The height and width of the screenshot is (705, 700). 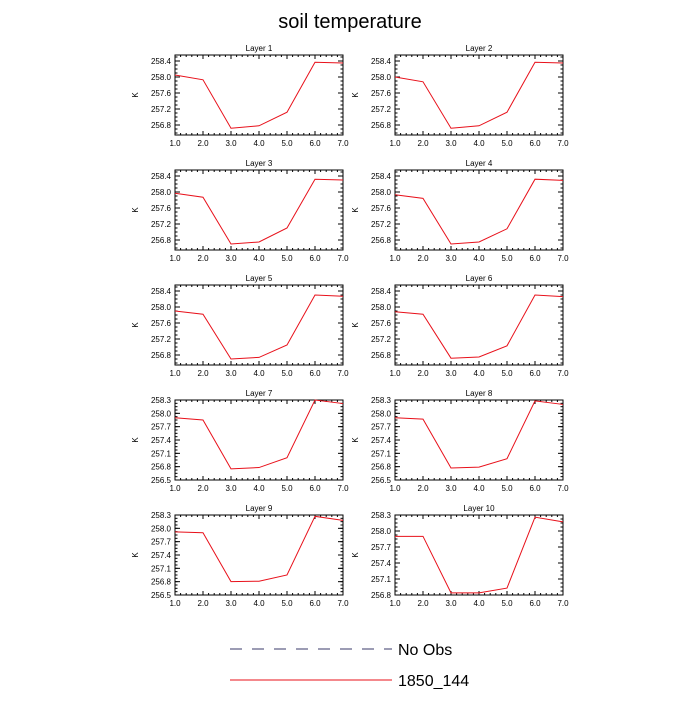 What do you see at coordinates (161, 595) in the screenshot?
I see `y-tick-label: 256.5` at bounding box center [161, 595].